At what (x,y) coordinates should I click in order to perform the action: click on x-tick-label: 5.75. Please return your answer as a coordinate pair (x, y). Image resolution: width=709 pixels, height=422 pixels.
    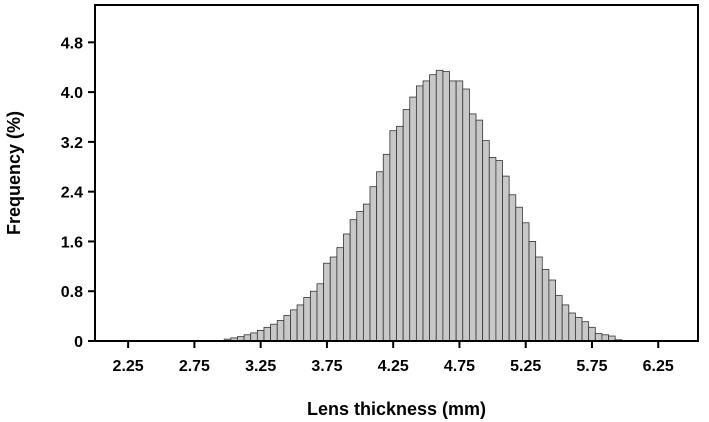
    Looking at the image, I should click on (591, 366).